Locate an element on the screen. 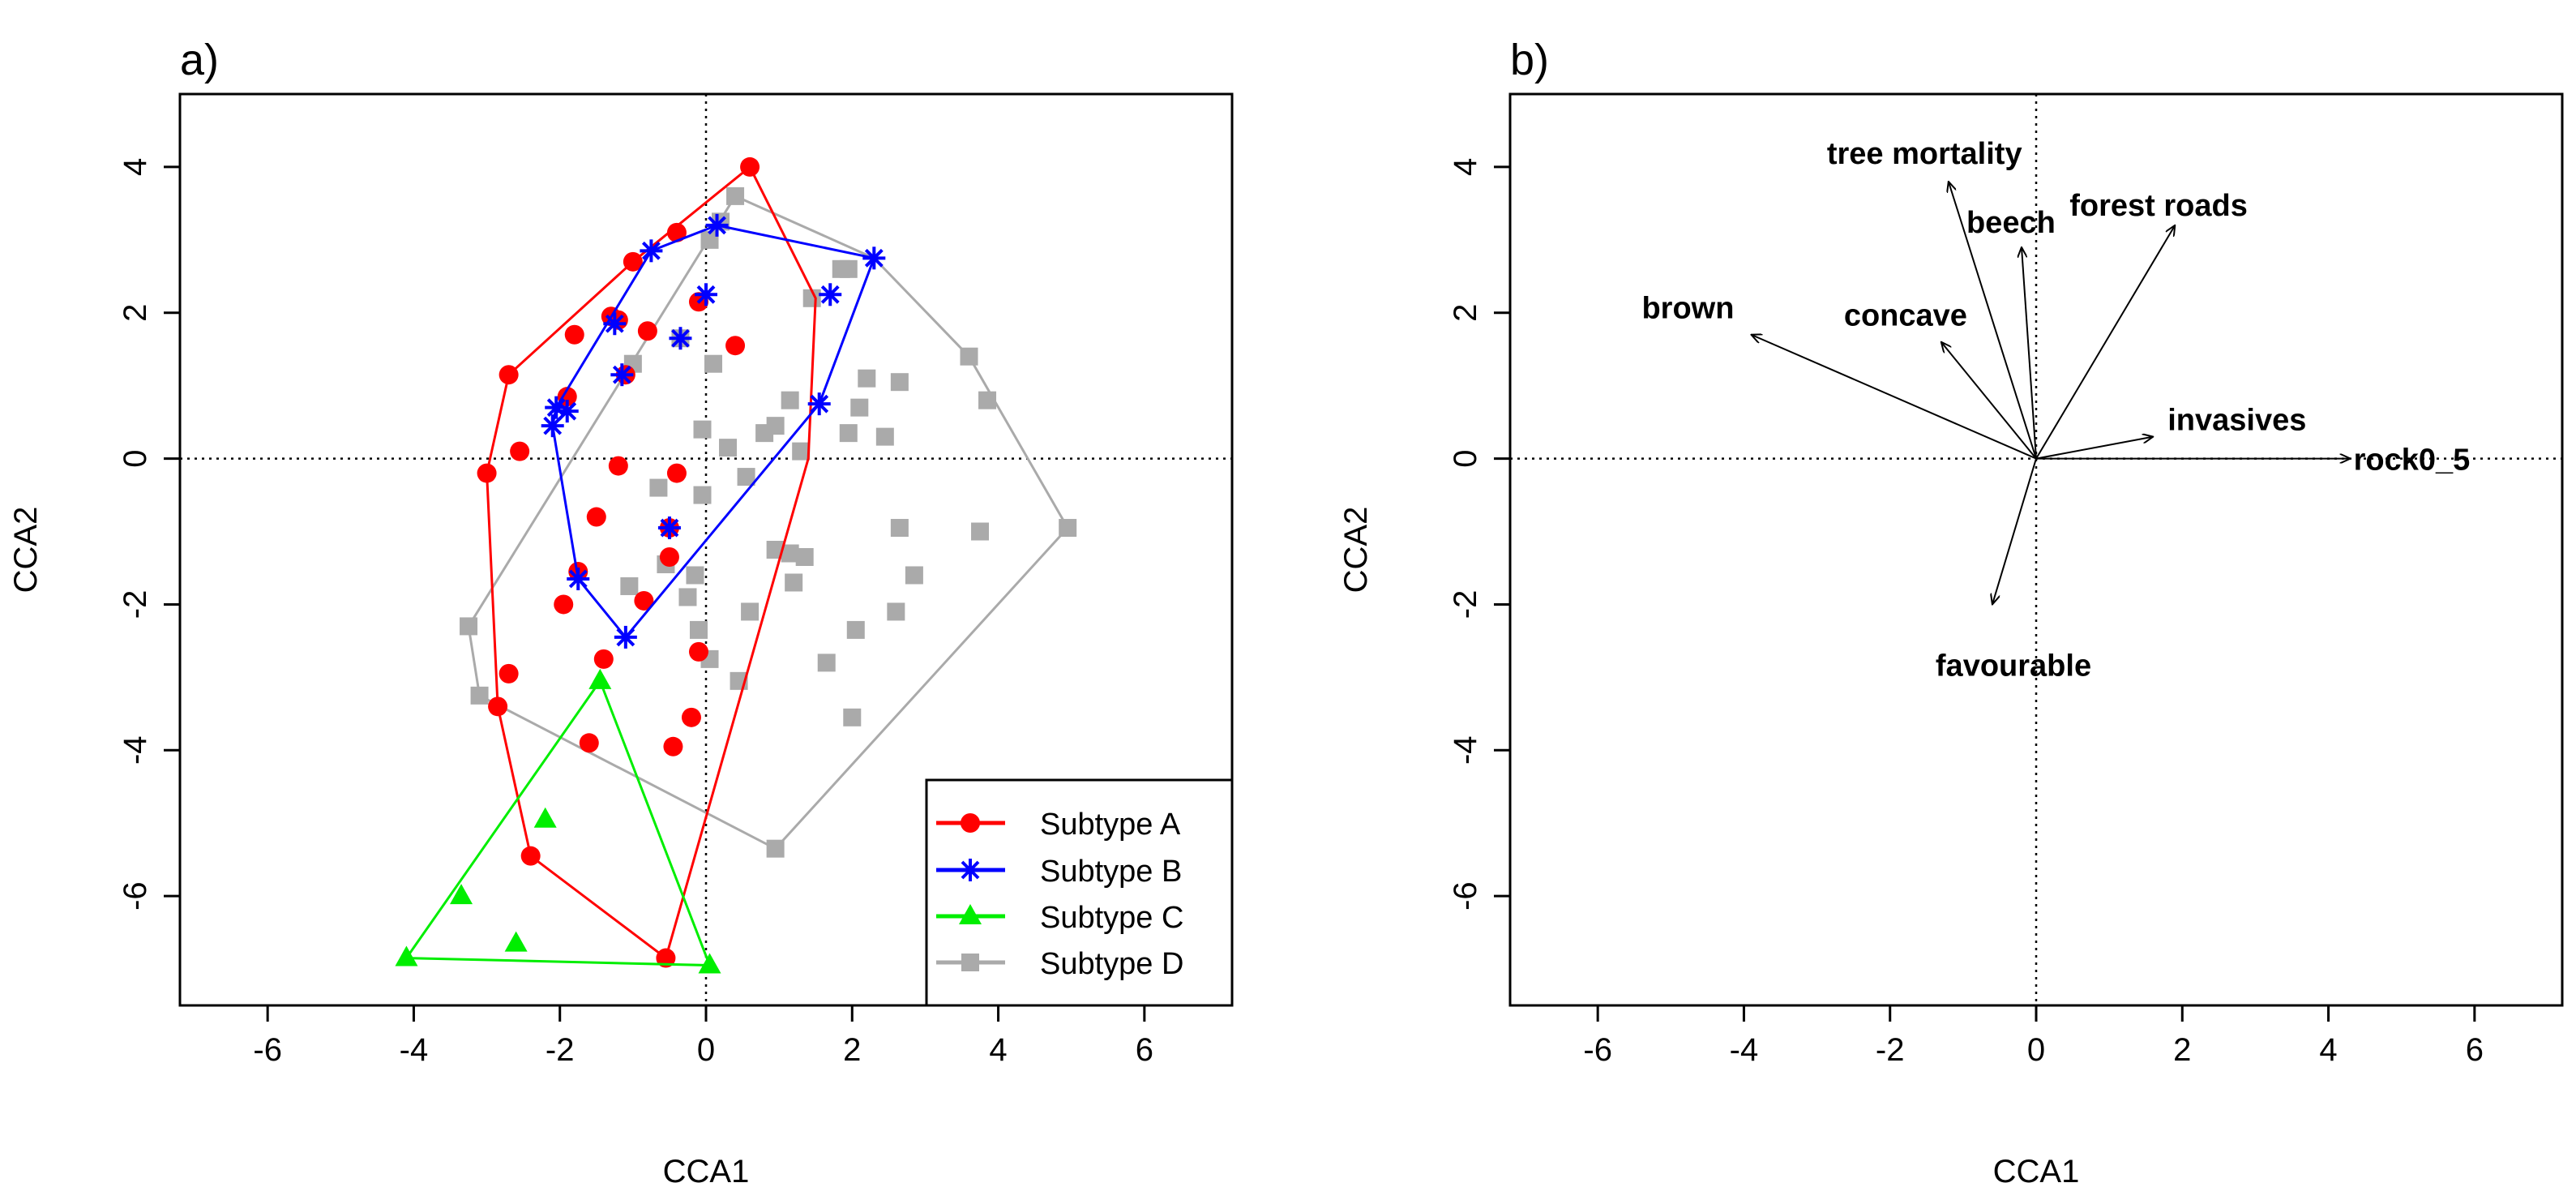  invasives-arrow-line is located at coordinates (2094, 448).